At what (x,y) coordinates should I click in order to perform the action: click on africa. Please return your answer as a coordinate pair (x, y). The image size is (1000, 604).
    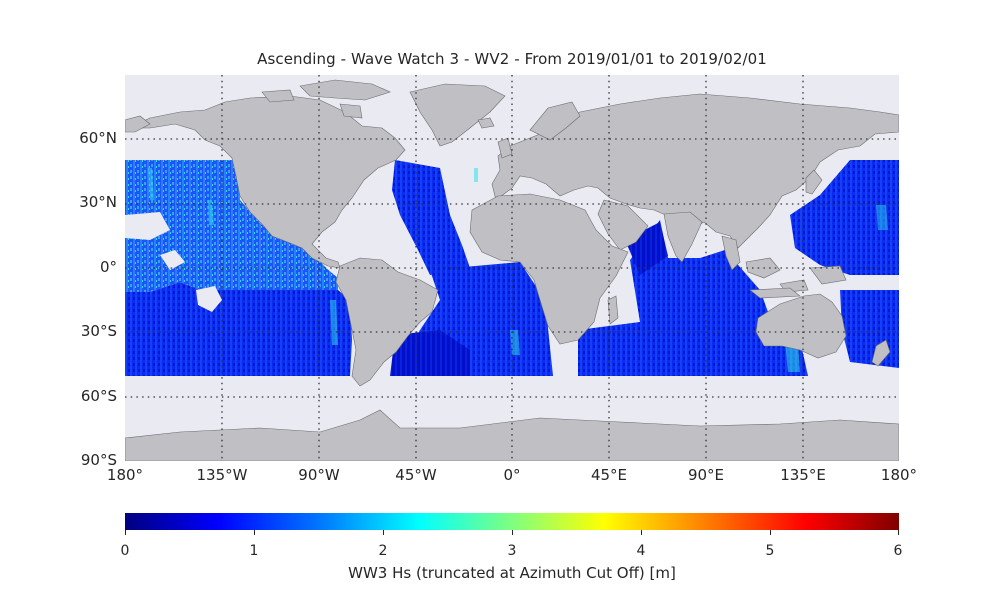
    Looking at the image, I should click on (549, 269).